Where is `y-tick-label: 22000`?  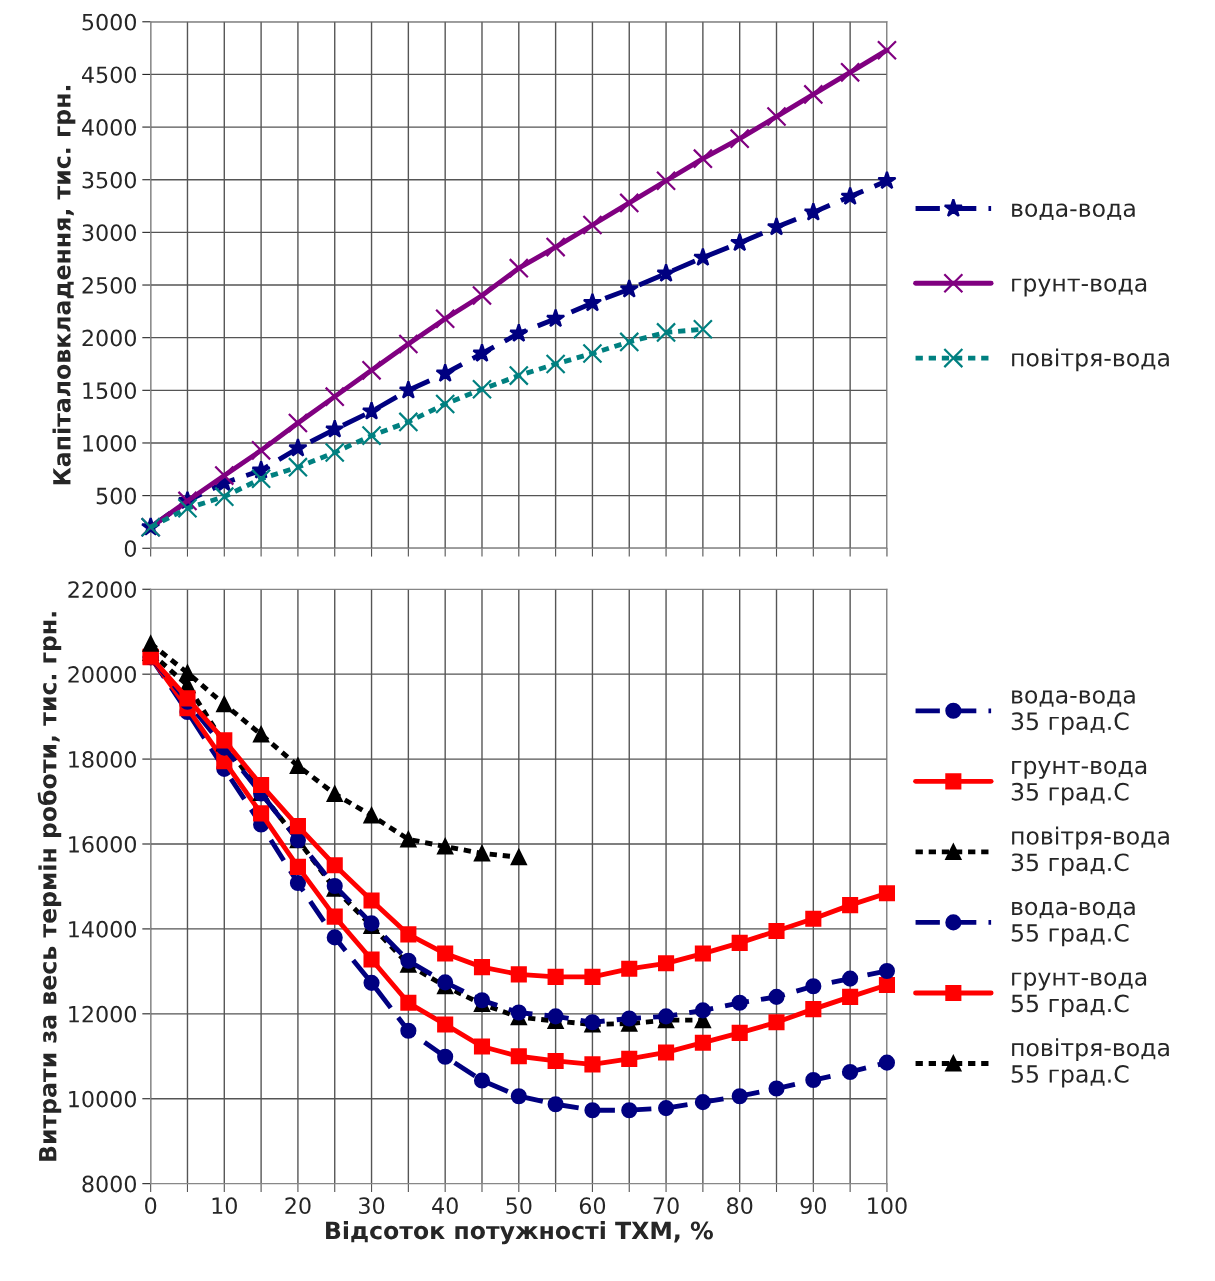
y-tick-label: 22000 is located at coordinates (102, 590).